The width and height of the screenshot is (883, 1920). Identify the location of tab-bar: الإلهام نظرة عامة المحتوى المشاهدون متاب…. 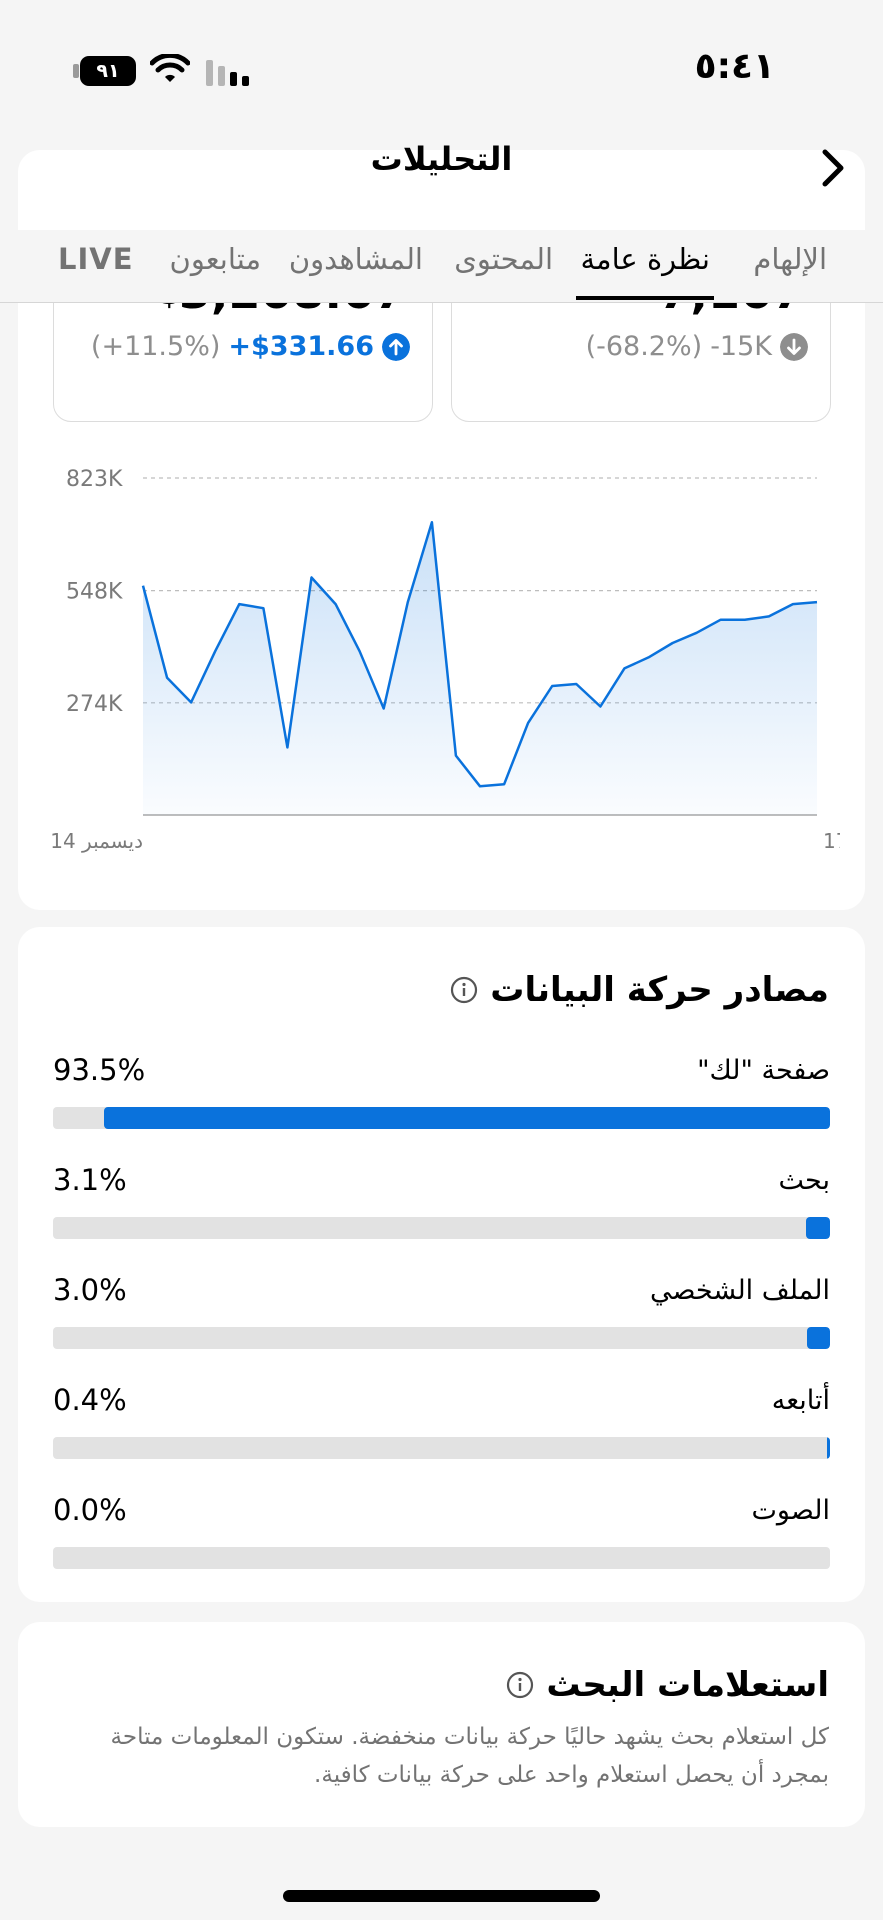
(441, 266).